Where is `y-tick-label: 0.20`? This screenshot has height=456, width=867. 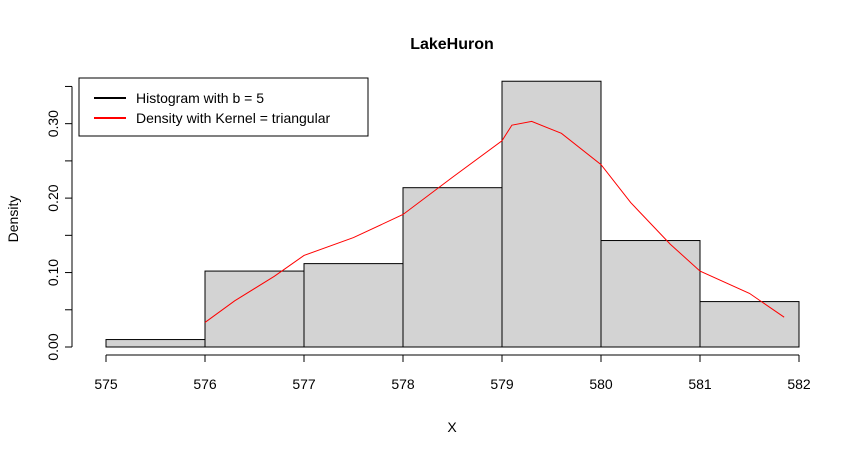
y-tick-label: 0.20 is located at coordinates (53, 197).